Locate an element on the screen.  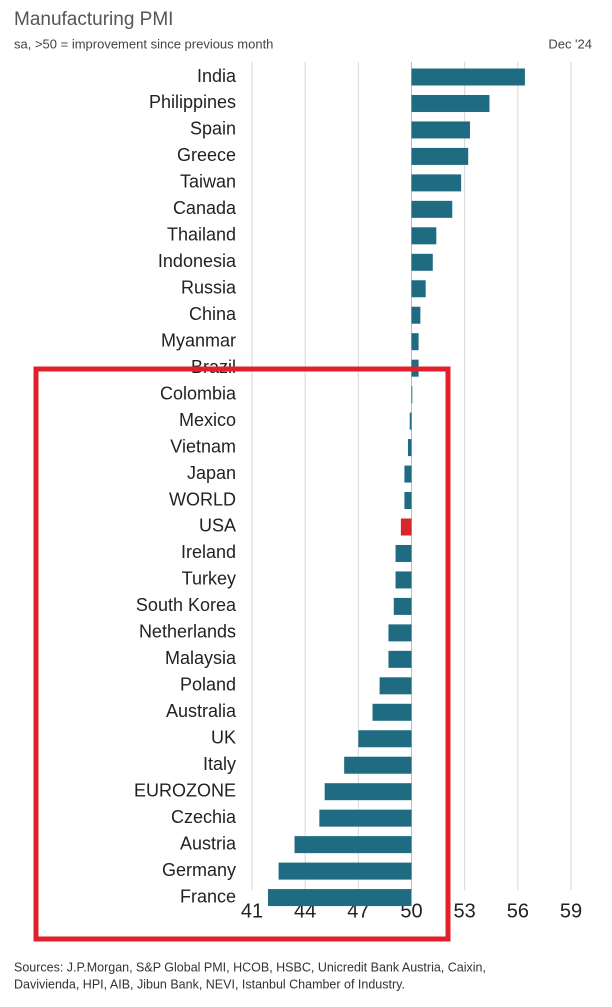
x-tick-label: 56 is located at coordinates (518, 911).